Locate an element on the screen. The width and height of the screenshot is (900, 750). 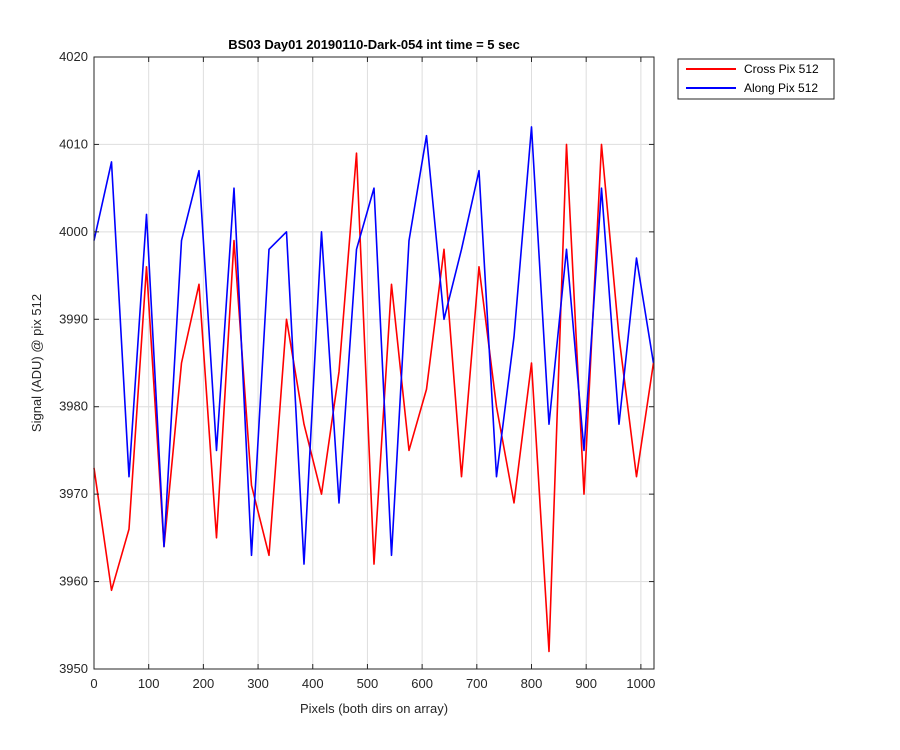
x-tick-label: 800 is located at coordinates (532, 683).